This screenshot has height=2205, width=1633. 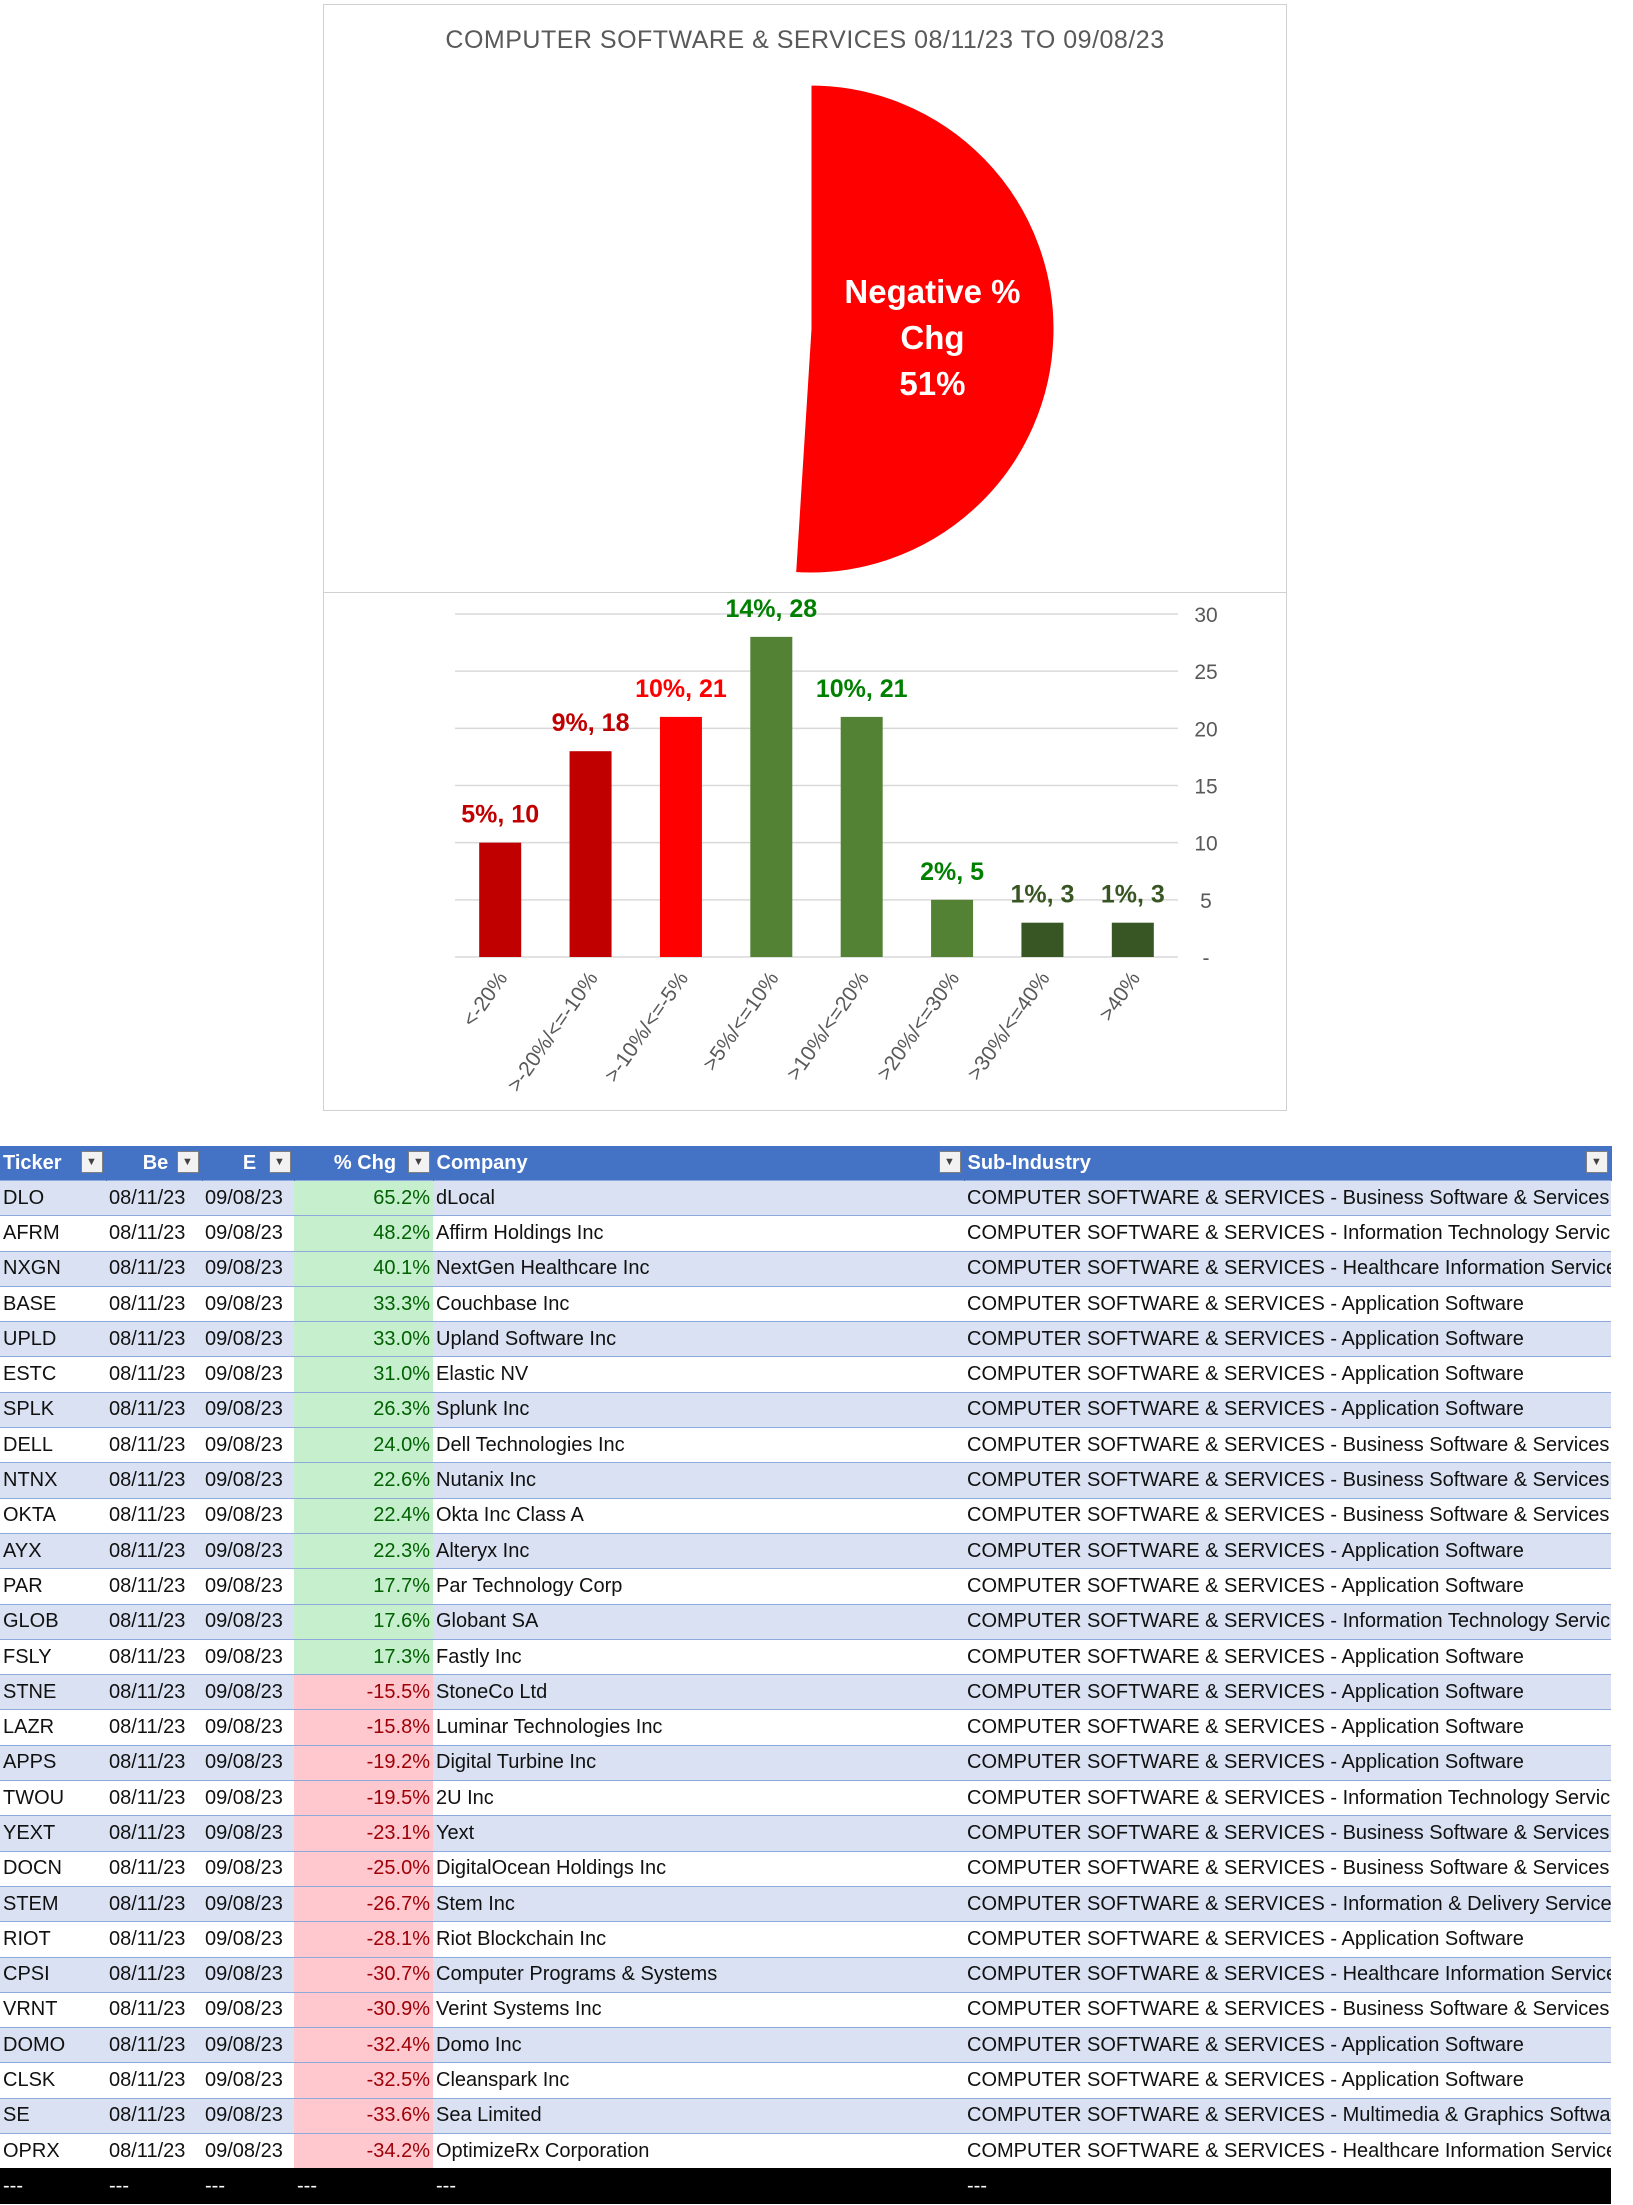 What do you see at coordinates (698, 1586) in the screenshot?
I see `cell-company: Par Technology Corp` at bounding box center [698, 1586].